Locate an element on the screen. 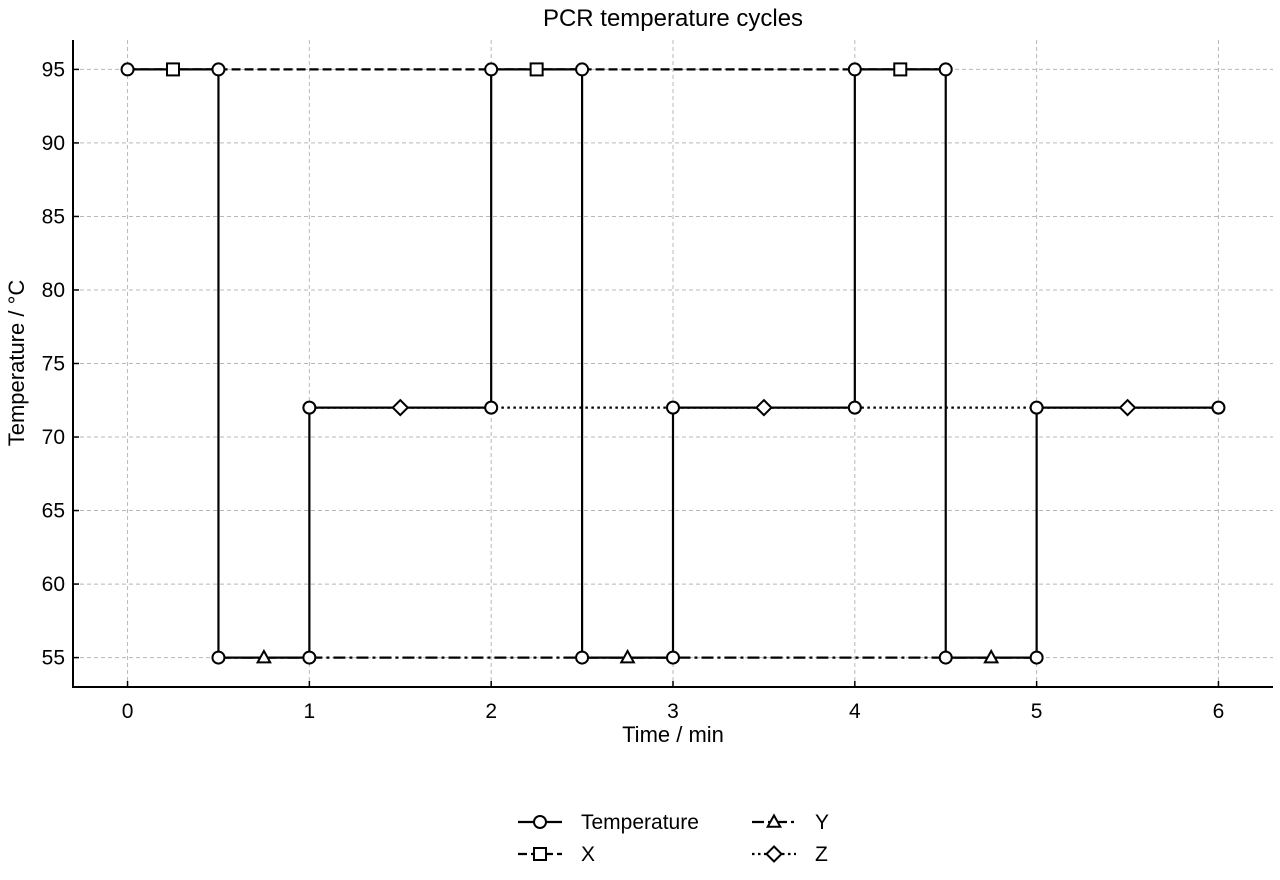 The image size is (1280, 880). legend-label: Y is located at coordinates (822, 822).